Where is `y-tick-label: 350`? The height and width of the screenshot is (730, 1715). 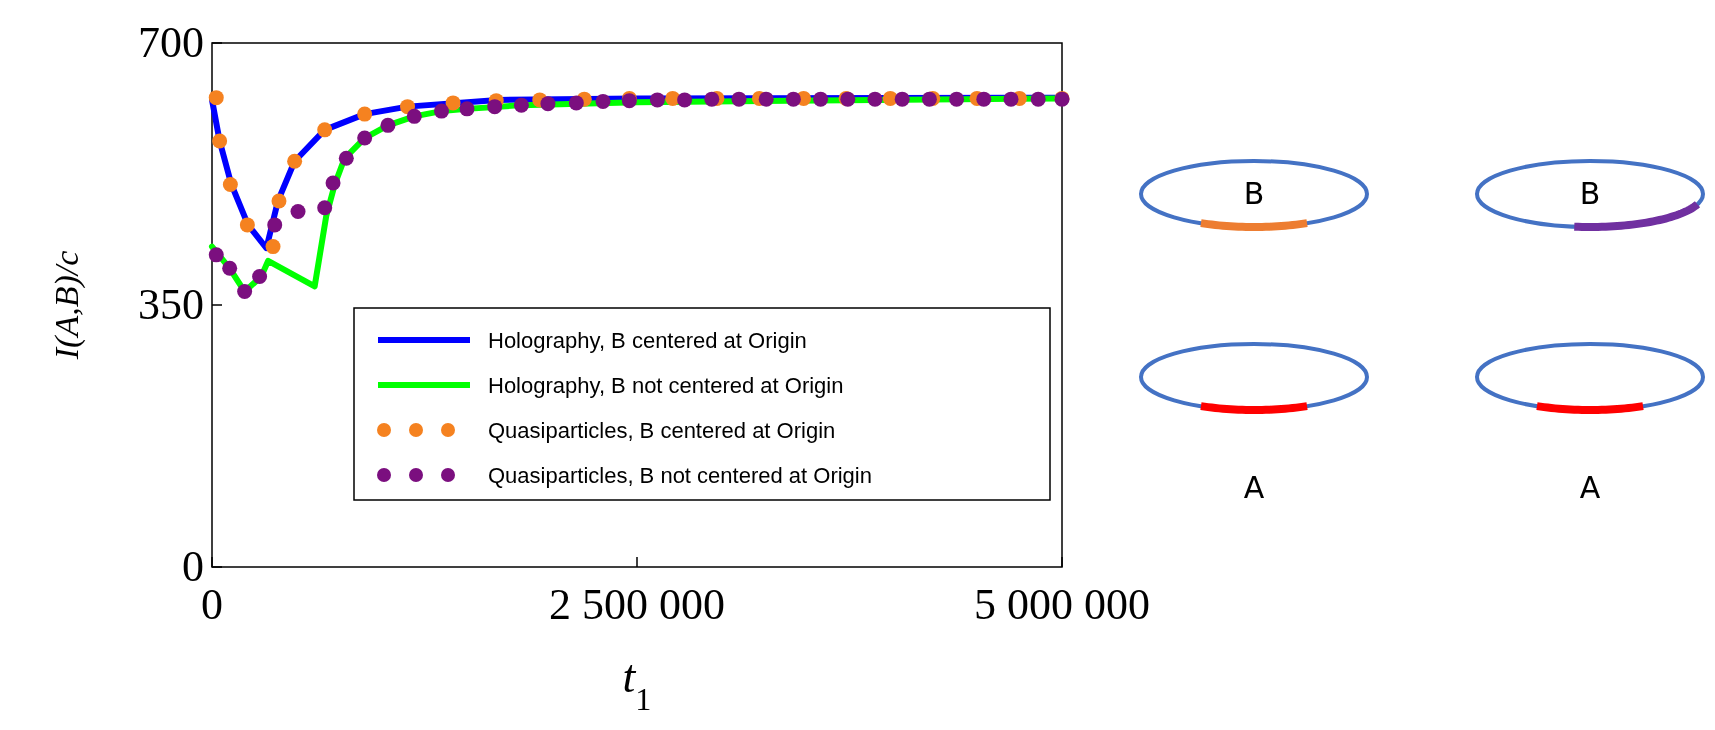 y-tick-label: 350 is located at coordinates (171, 304).